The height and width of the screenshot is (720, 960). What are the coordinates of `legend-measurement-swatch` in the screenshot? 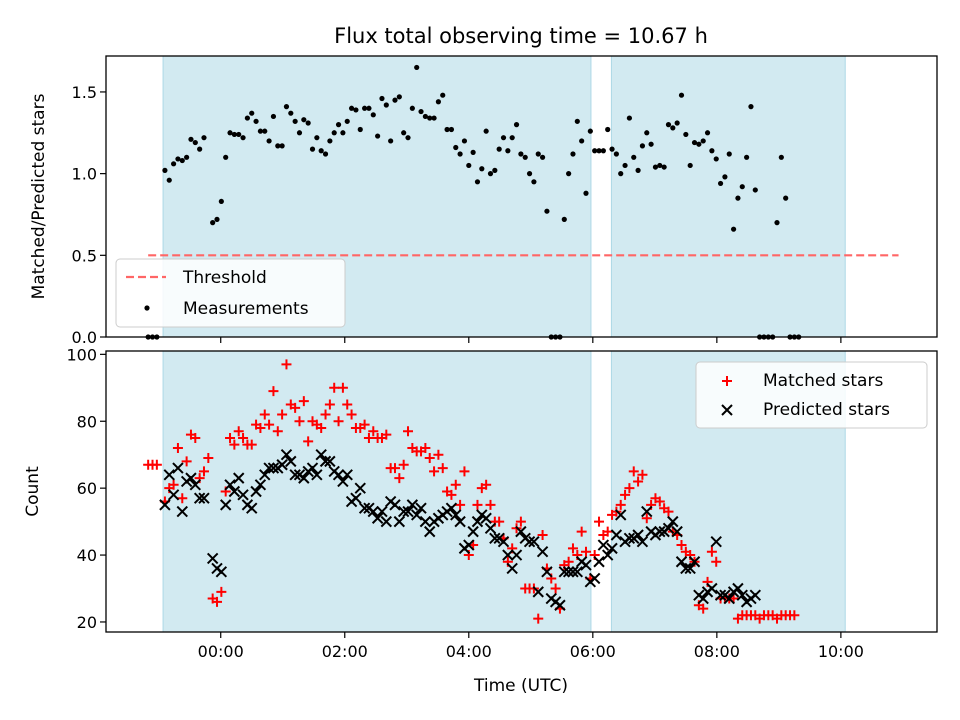 It's located at (147, 308).